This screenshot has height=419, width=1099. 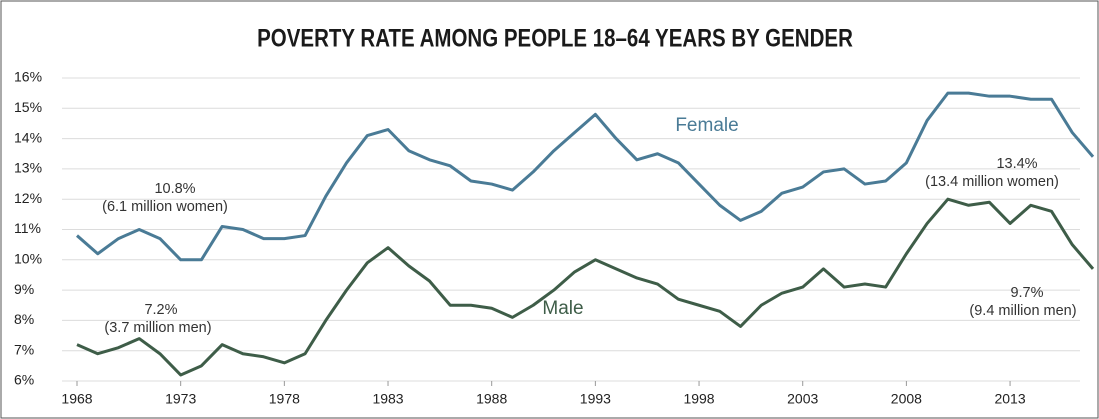 What do you see at coordinates (698, 399) in the screenshot?
I see `x-tick-label: 1998` at bounding box center [698, 399].